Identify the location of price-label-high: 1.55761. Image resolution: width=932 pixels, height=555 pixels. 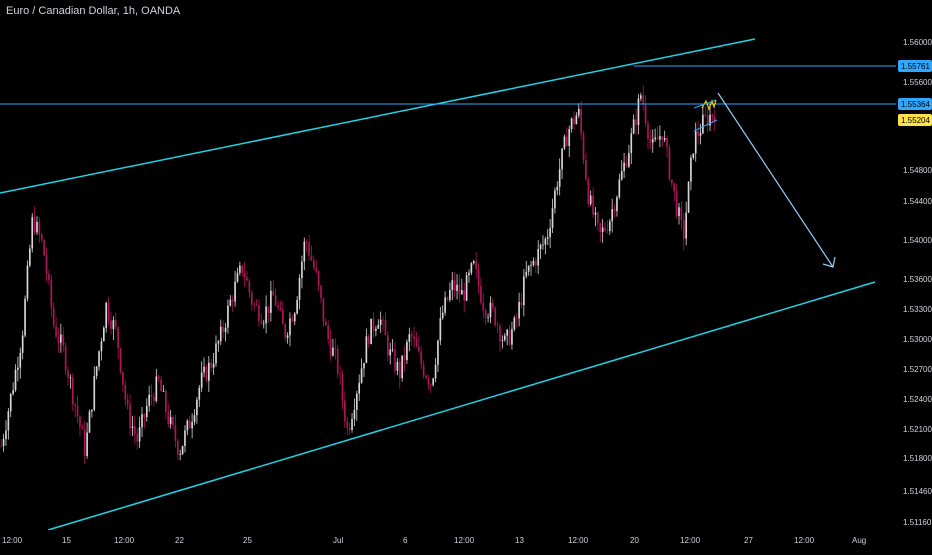
(915, 66).